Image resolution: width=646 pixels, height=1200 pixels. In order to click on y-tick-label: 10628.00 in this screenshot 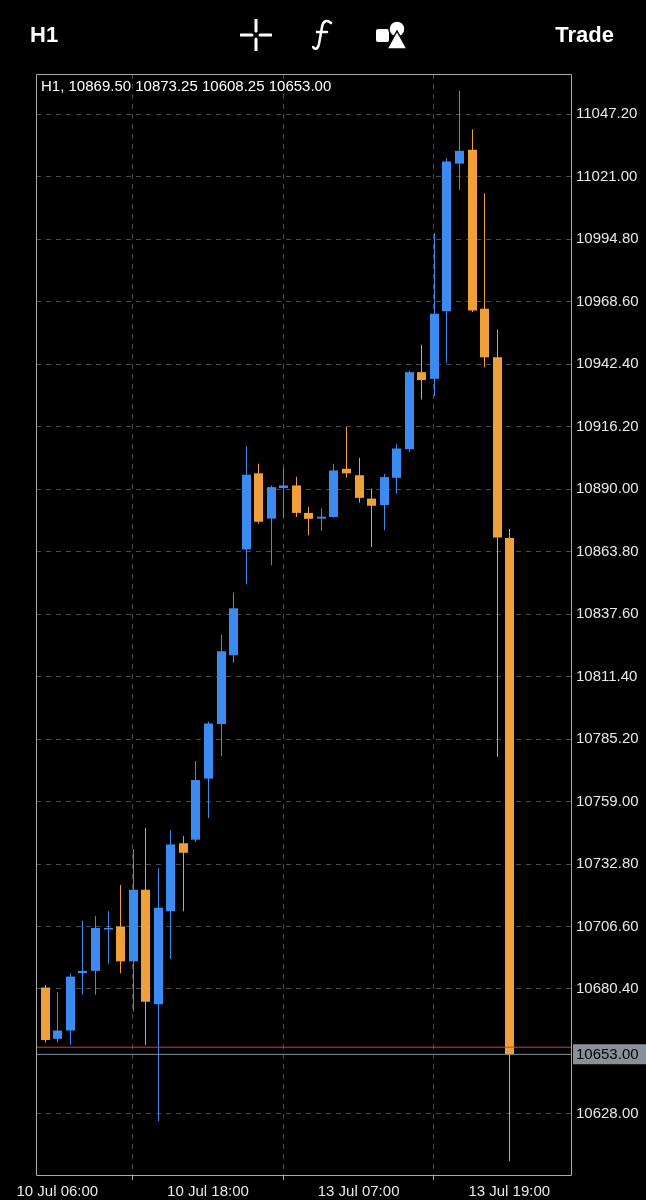, I will do `click(607, 1113)`.